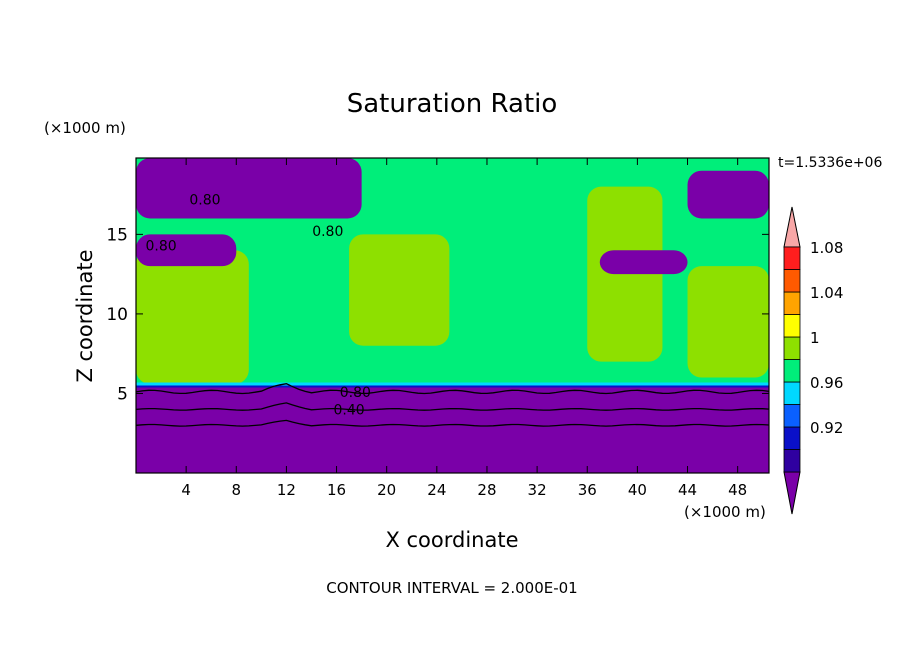  I want to click on time-label: t=1.5336e+06, so click(830, 163).